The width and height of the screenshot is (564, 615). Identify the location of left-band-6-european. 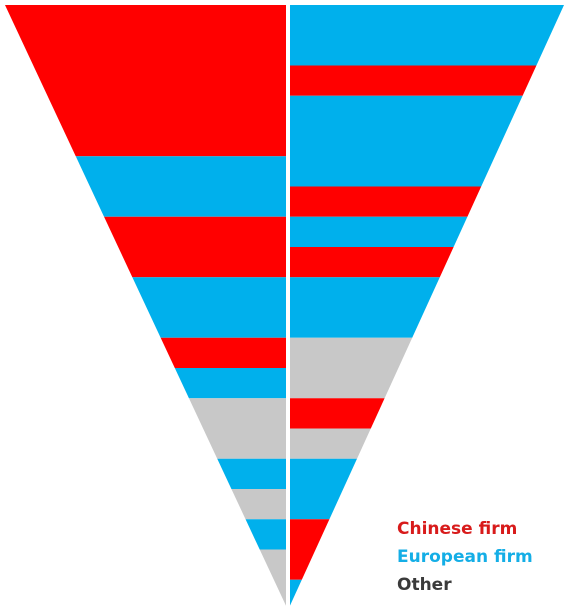
(230, 383).